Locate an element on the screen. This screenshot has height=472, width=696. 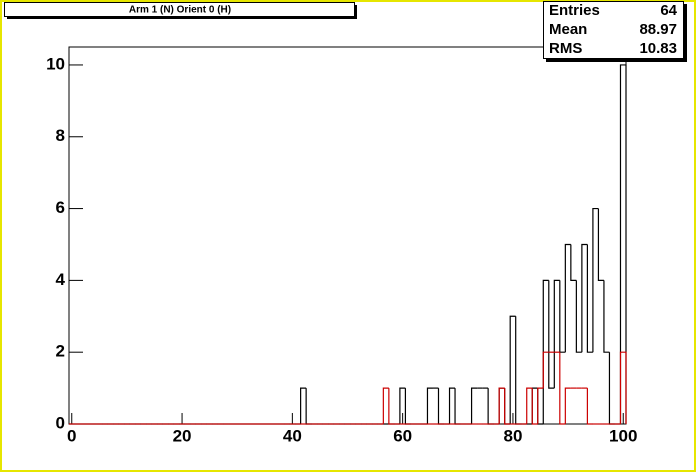
stats-value: 88.97 is located at coordinates (658, 29).